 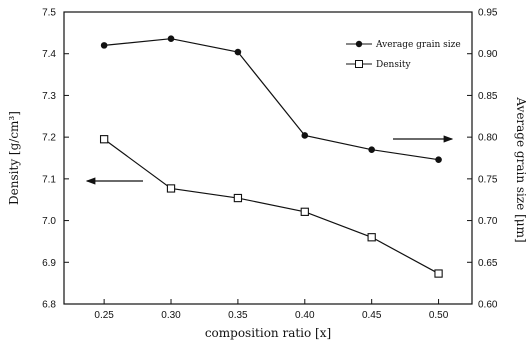 What do you see at coordinates (393, 65) in the screenshot?
I see `legend-density-label: Density` at bounding box center [393, 65].